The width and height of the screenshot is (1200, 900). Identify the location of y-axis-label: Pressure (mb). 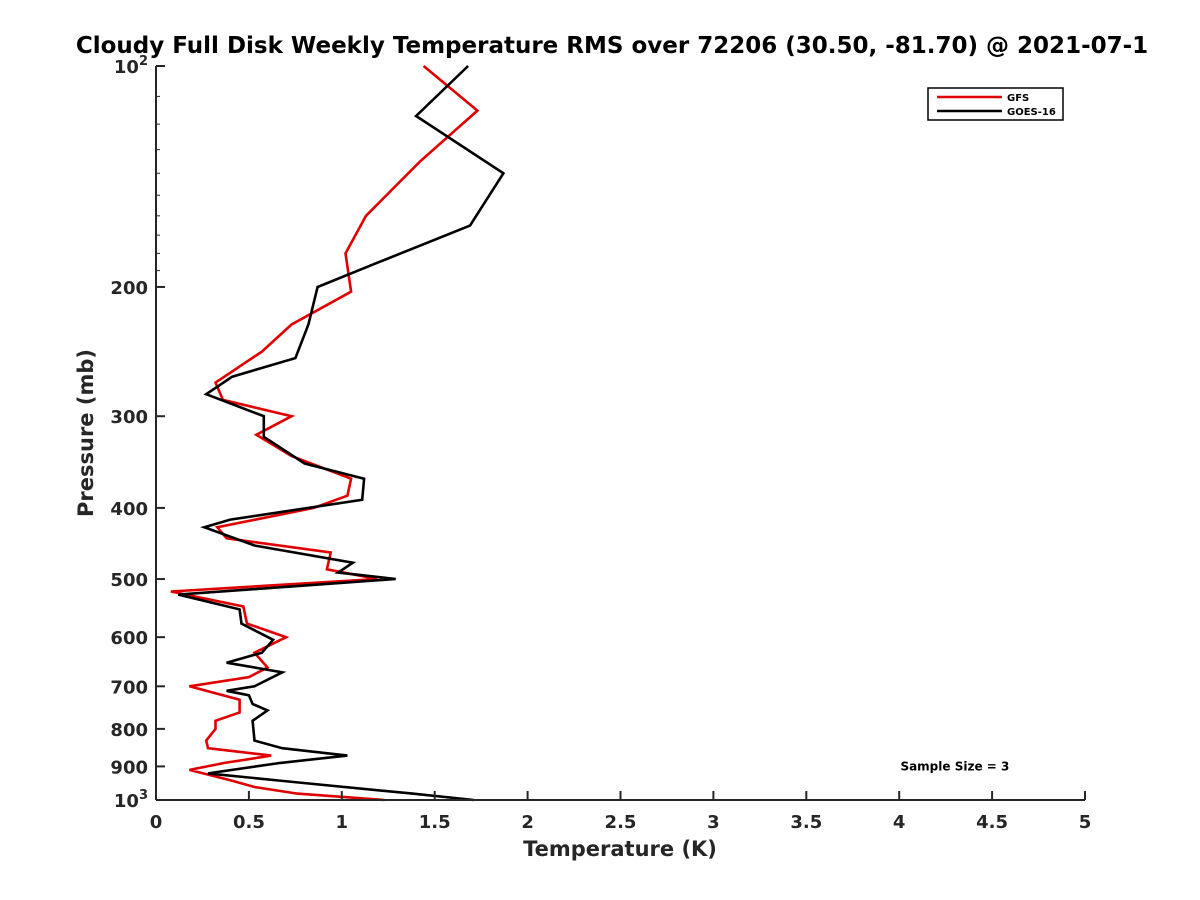
(86, 433).